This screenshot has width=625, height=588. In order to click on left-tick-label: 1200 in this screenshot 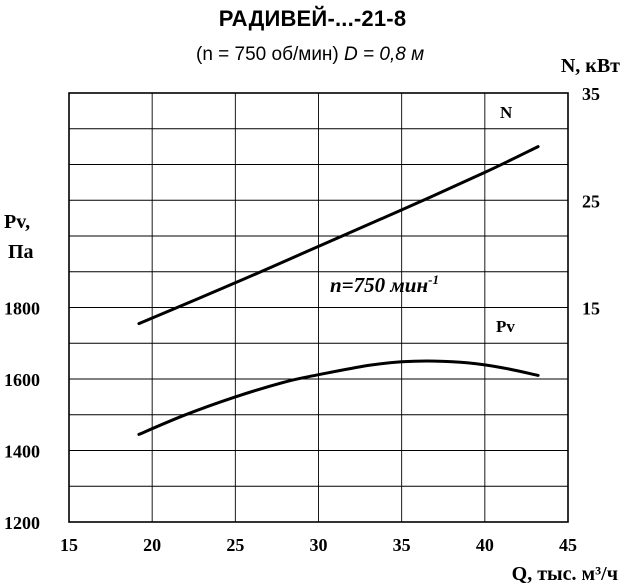, I will do `click(22, 523)`.